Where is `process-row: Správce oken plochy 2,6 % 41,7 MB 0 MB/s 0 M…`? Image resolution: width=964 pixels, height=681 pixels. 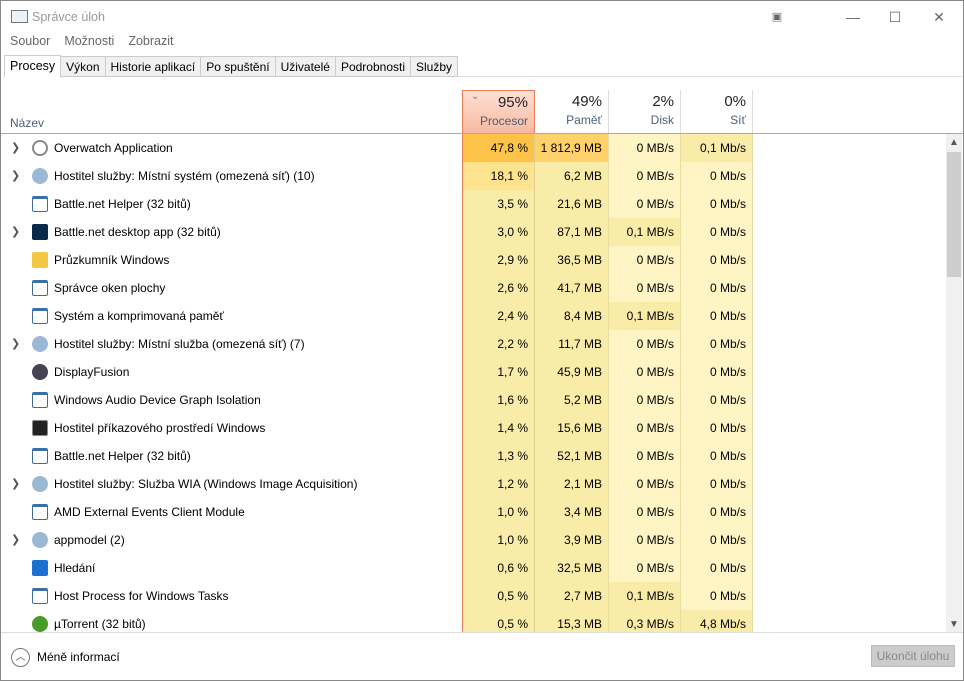 process-row: Správce oken plochy 2,6 % 41,7 MB 0 MB/s 0 M… is located at coordinates (475, 288).